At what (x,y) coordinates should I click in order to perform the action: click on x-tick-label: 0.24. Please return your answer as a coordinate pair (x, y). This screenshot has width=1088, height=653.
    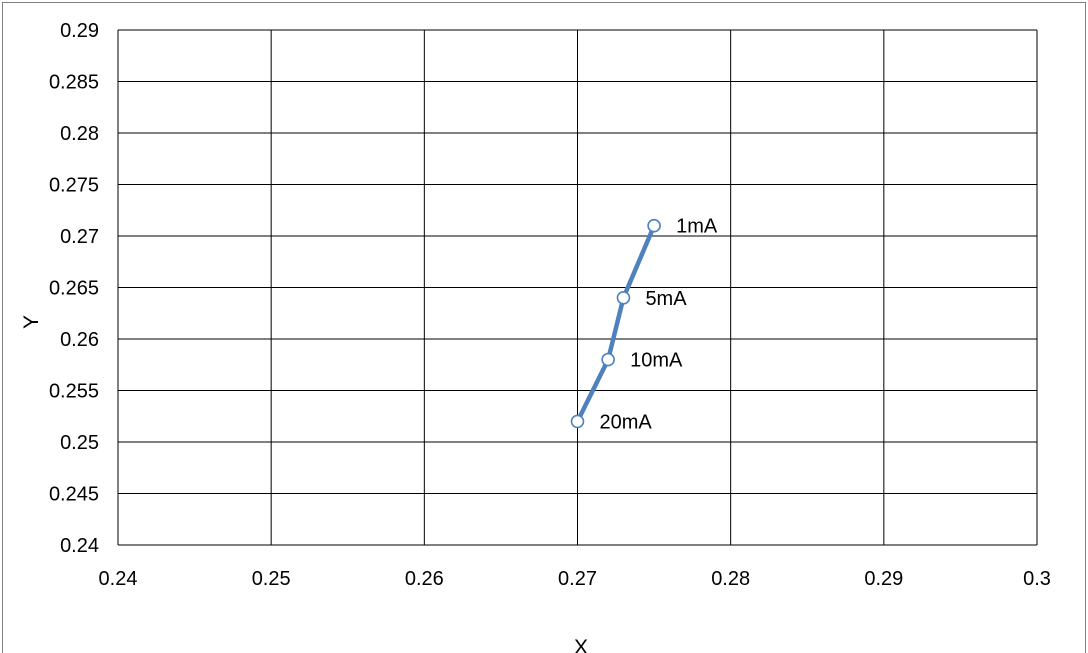
    Looking at the image, I should click on (118, 579).